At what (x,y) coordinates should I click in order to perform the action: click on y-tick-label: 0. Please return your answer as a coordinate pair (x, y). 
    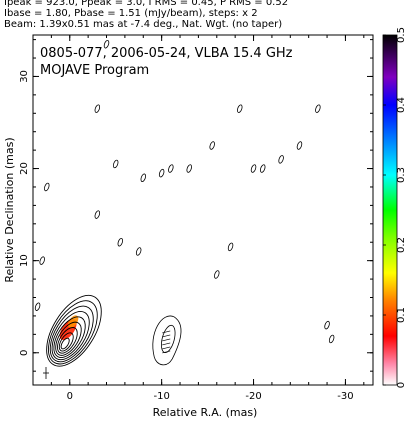
    Looking at the image, I should click on (24, 353).